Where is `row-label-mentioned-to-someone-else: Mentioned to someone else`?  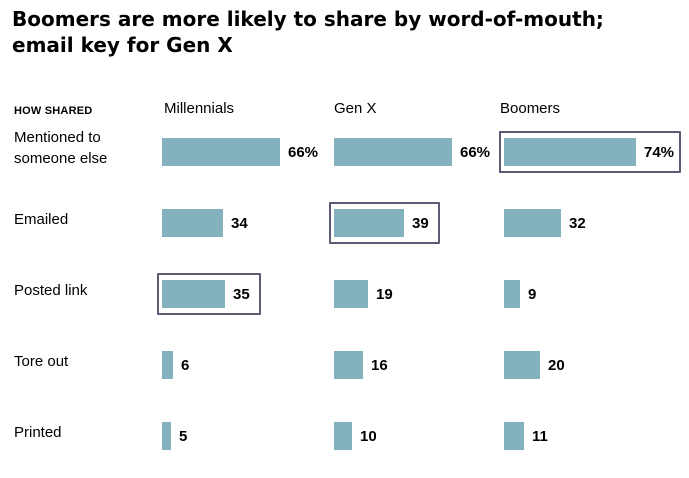 row-label-mentioned-to-someone-else: Mentioned to someone else is located at coordinates (84, 148).